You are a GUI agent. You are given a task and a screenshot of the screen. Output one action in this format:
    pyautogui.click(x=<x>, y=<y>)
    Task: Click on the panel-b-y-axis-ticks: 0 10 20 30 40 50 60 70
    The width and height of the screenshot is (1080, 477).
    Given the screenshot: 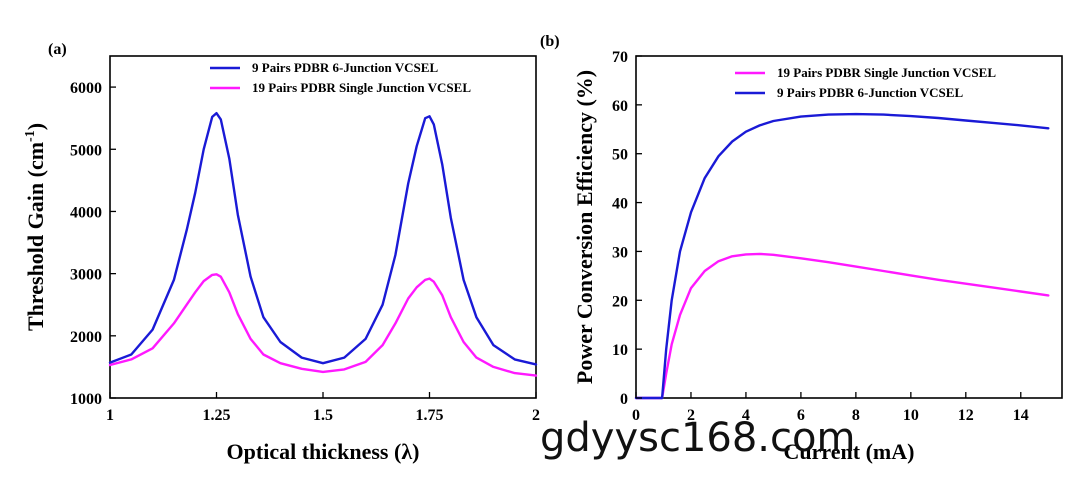 What is the action you would take?
    pyautogui.click(x=627, y=228)
    